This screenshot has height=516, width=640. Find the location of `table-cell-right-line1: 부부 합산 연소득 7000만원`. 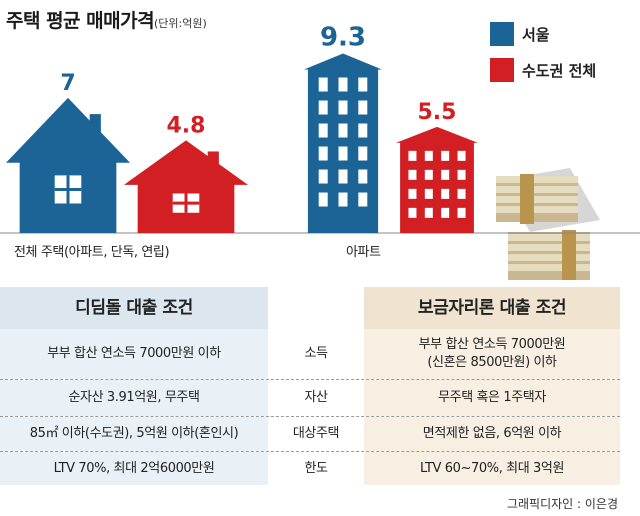

table-cell-right-line1: 부부 합산 연소득 7000만원 is located at coordinates (492, 345).